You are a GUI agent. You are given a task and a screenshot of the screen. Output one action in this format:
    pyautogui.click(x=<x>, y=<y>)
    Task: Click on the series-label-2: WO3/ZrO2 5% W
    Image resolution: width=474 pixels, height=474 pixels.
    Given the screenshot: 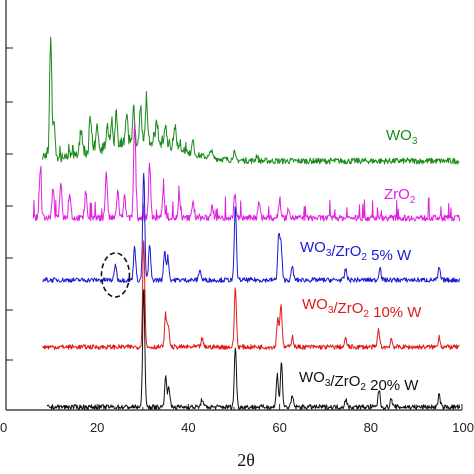 What is the action you would take?
    pyautogui.click(x=356, y=251)
    